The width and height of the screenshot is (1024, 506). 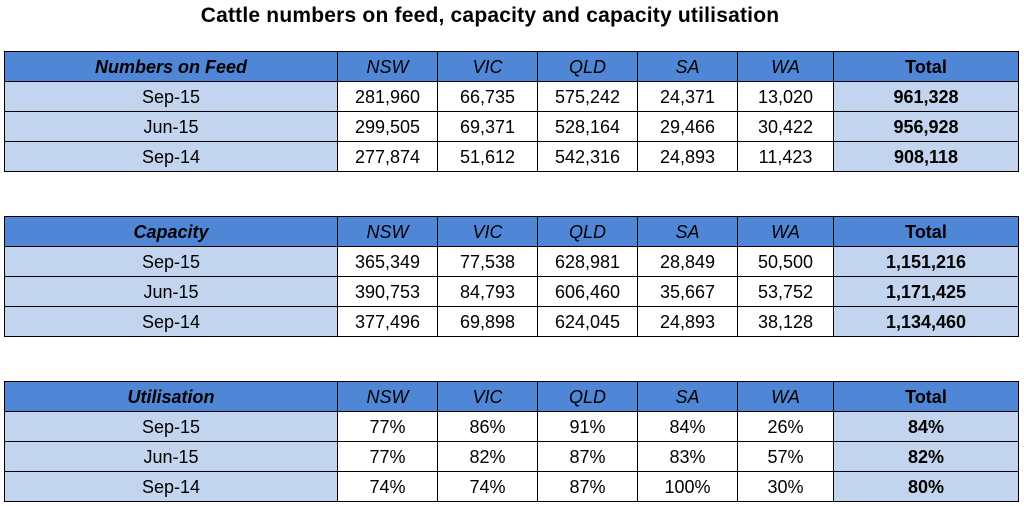 I want to click on cell-qld: 575,242, so click(x=587, y=96).